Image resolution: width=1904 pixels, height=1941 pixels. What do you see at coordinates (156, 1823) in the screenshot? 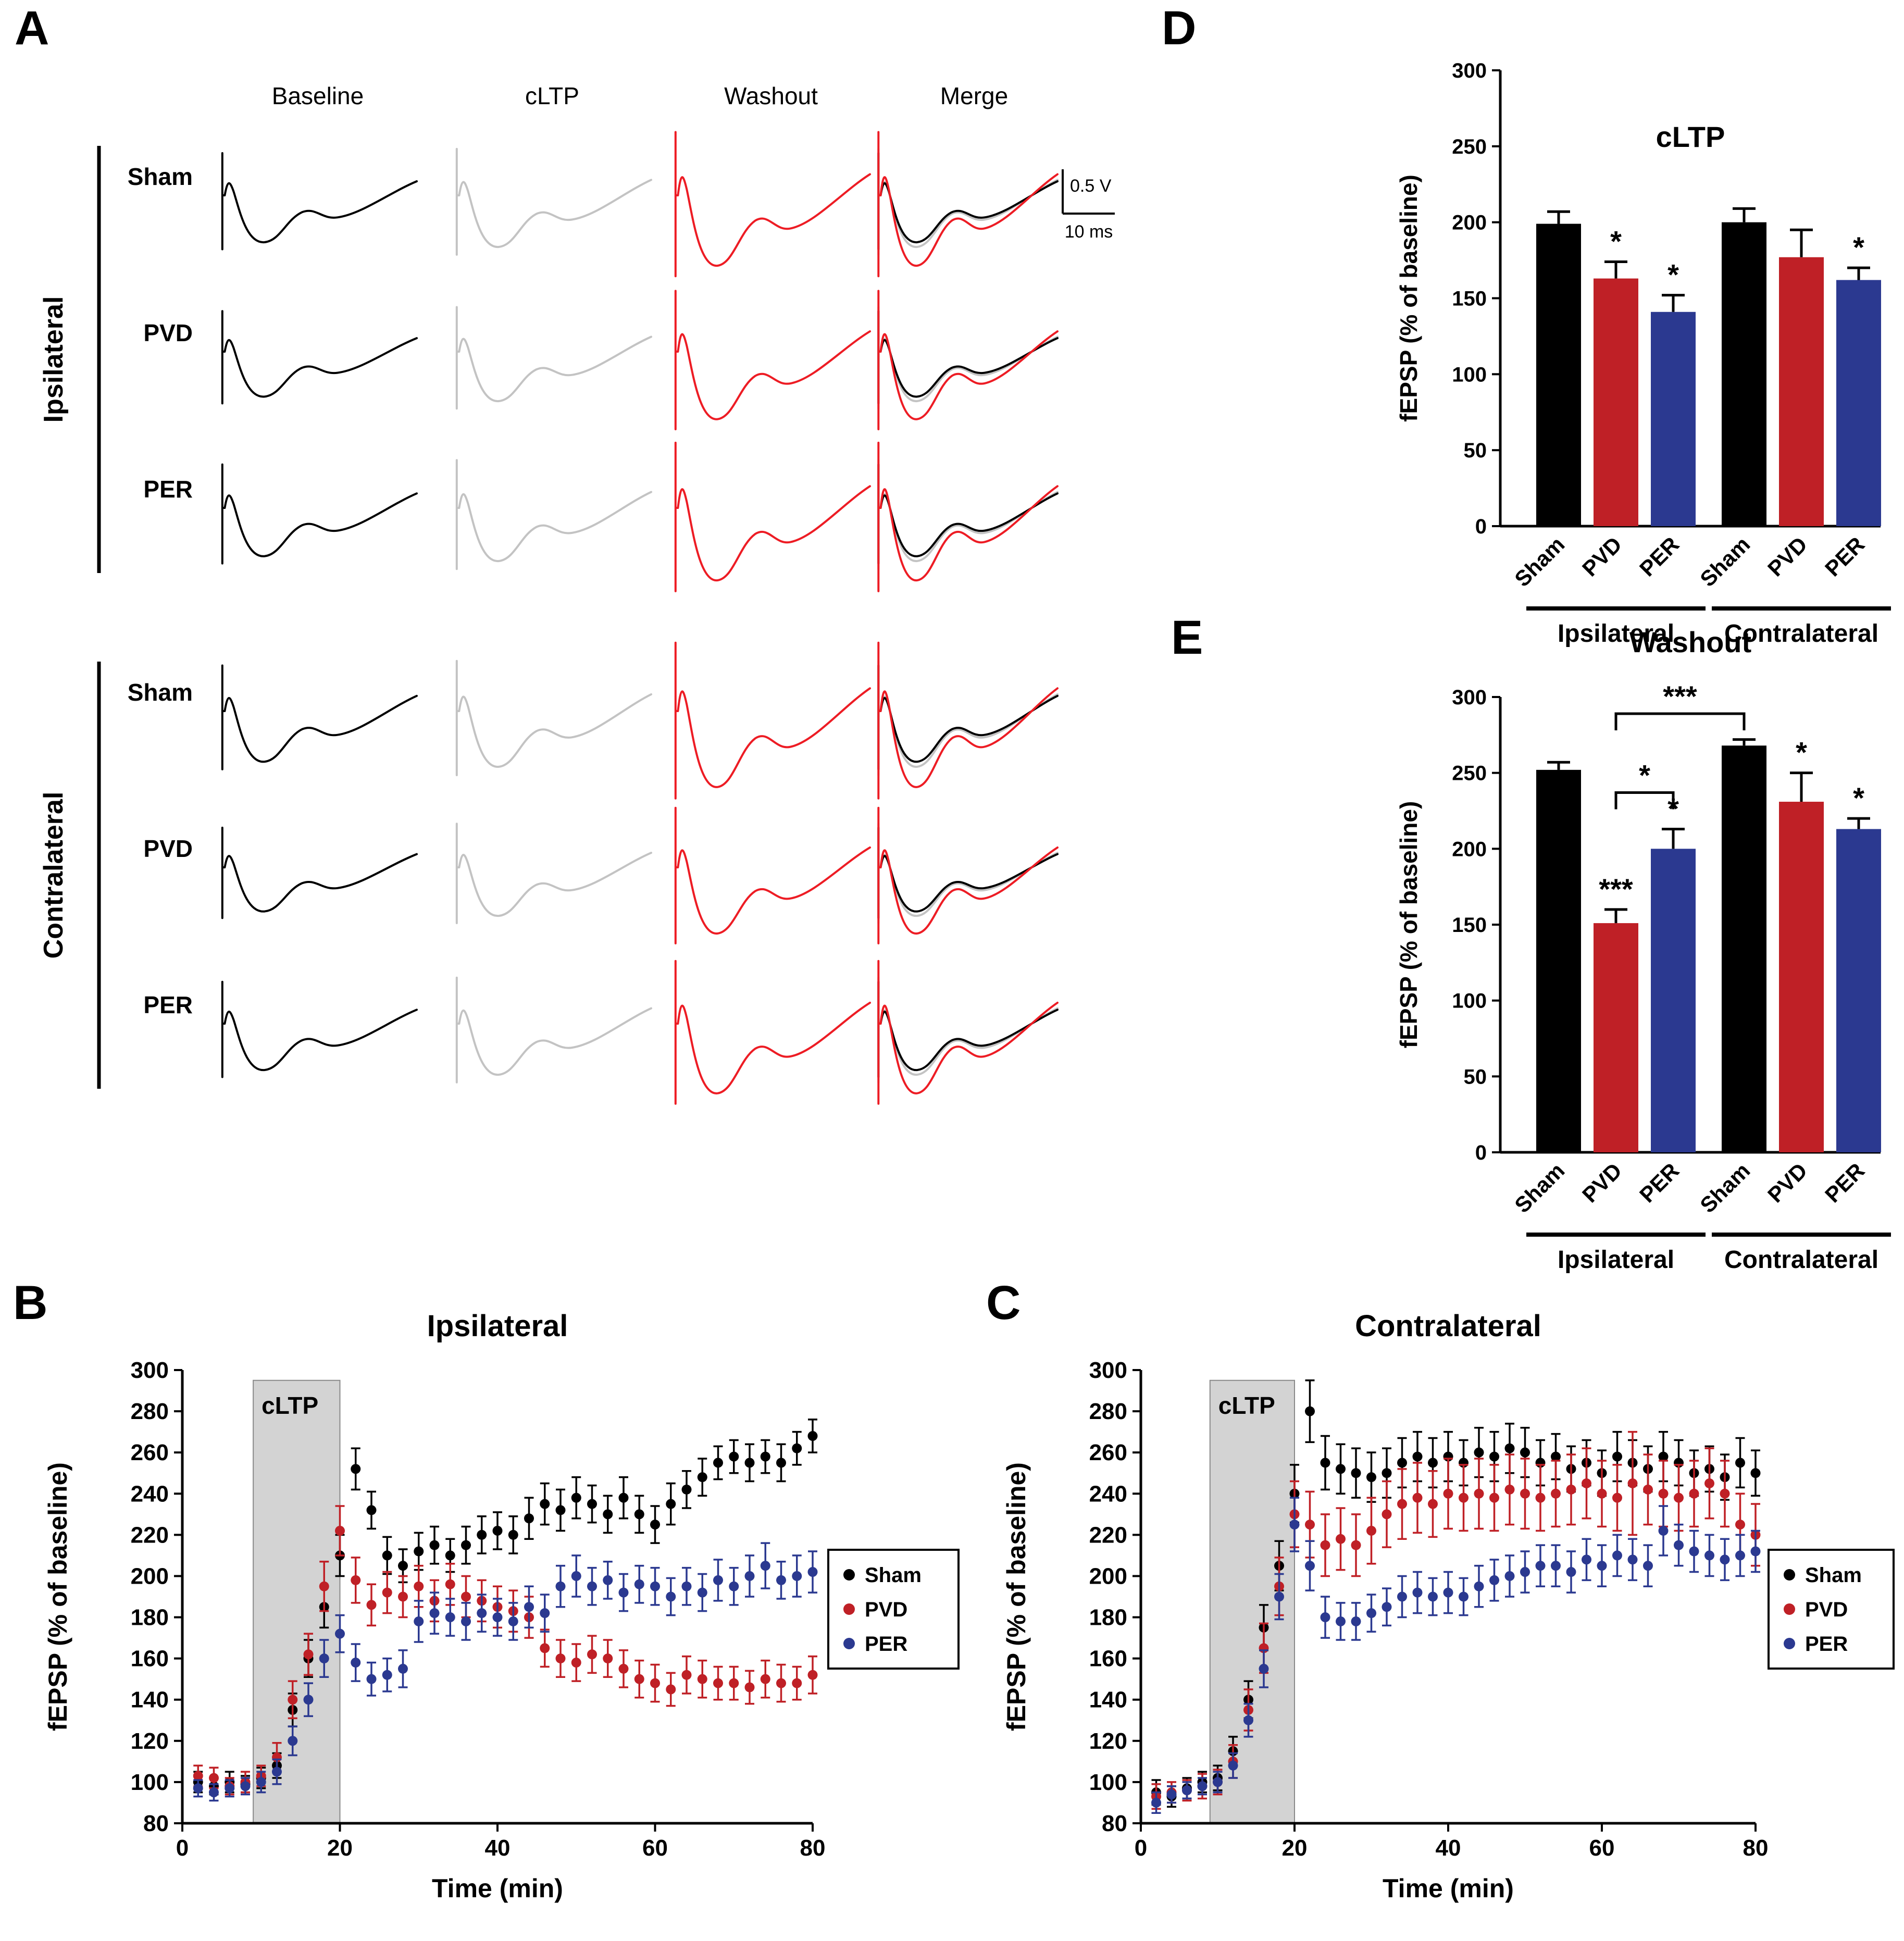
I see `y-tick-label: 80` at bounding box center [156, 1823].